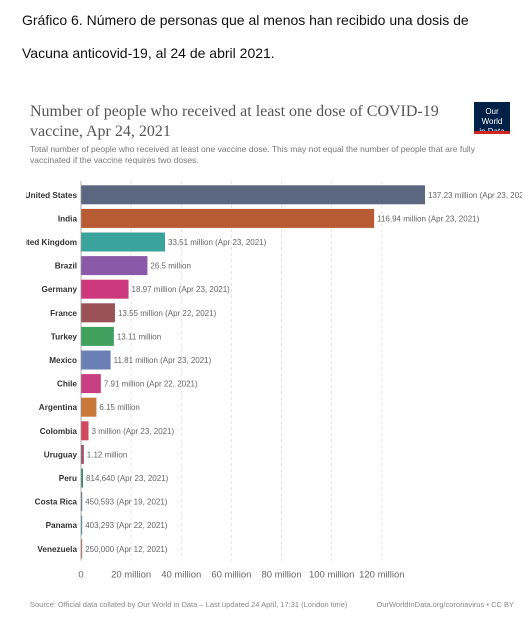  What do you see at coordinates (80, 575) in the screenshot?
I see `x-tick-label: 0` at bounding box center [80, 575].